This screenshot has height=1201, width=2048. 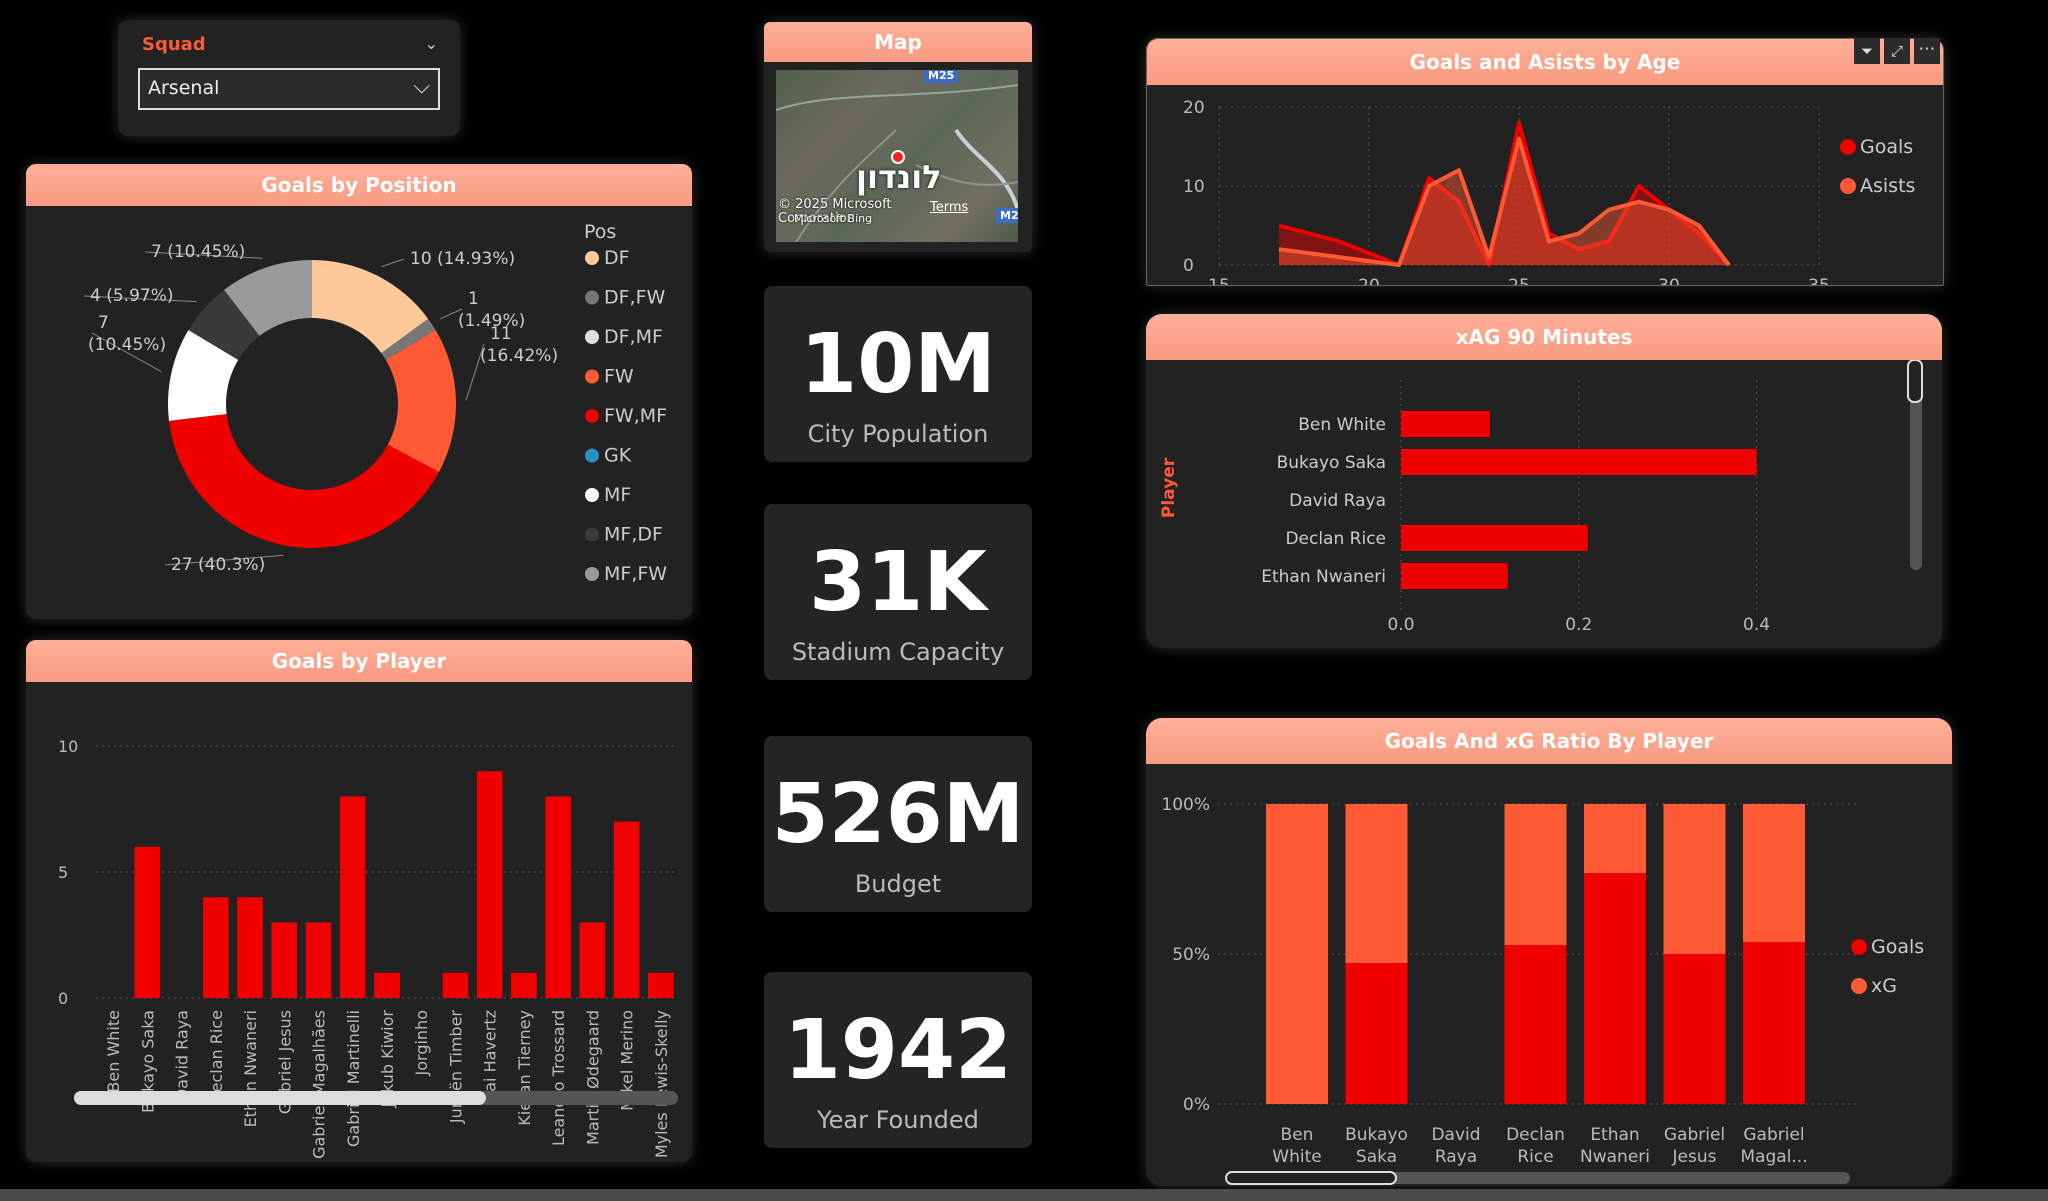 What do you see at coordinates (1916, 465) in the screenshot?
I see `scrollbar-track` at bounding box center [1916, 465].